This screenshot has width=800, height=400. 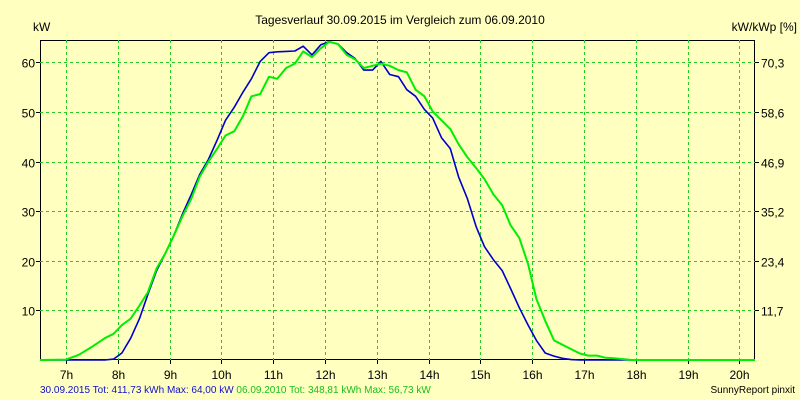 I want to click on x-tick-label: 19h, so click(x=688, y=375).